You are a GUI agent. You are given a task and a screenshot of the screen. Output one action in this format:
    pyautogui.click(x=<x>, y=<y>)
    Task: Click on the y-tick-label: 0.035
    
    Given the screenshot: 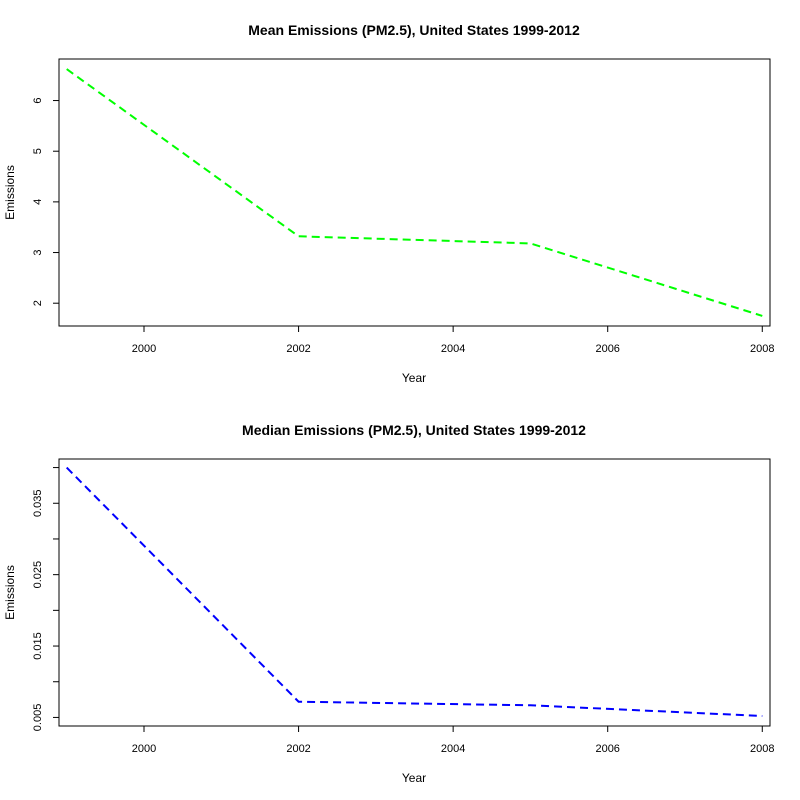 What is the action you would take?
    pyautogui.click(x=38, y=503)
    